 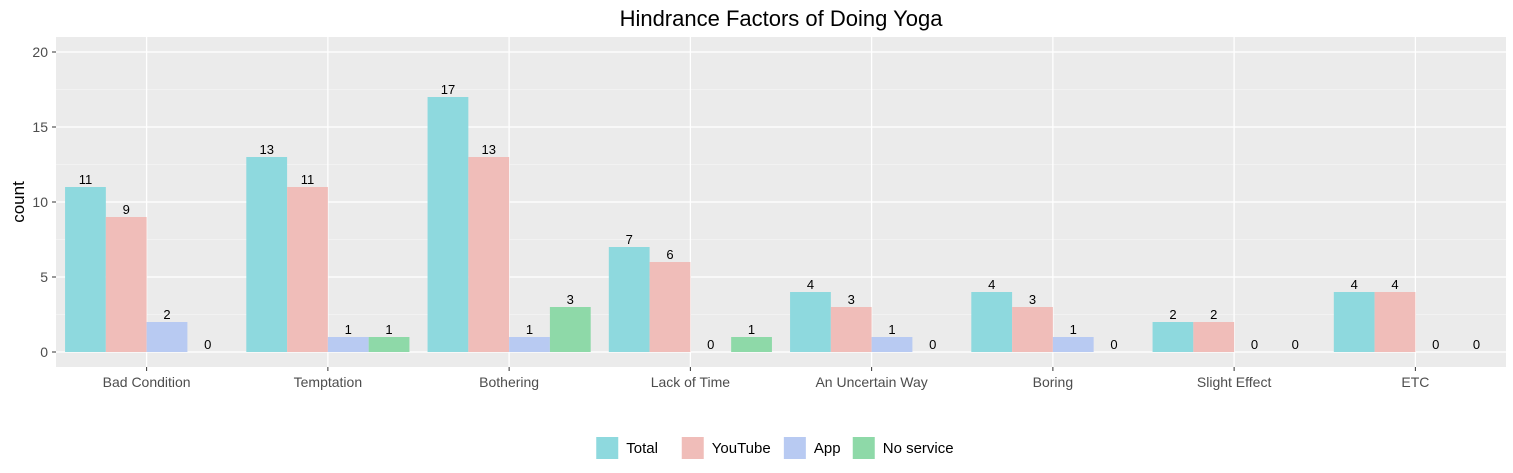 What do you see at coordinates (40, 52) in the screenshot?
I see `y-tick-label: 20` at bounding box center [40, 52].